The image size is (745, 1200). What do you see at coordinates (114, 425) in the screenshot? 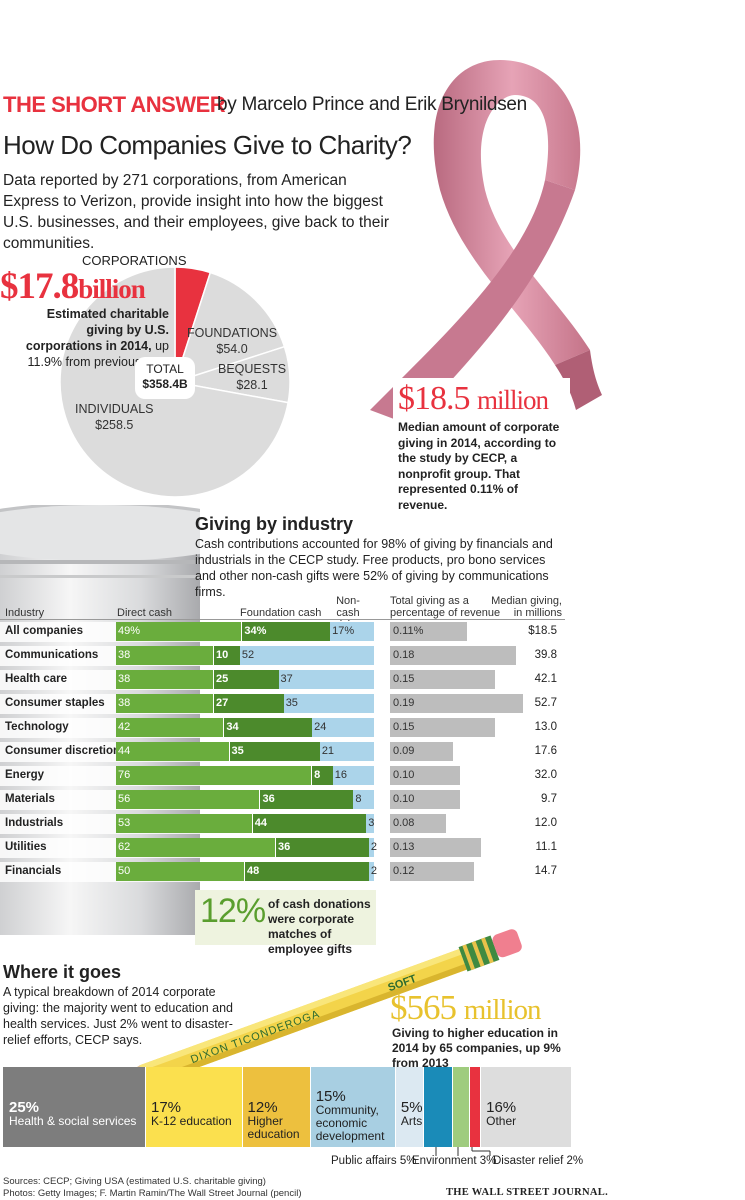
I see `individuals-value: $258.5` at bounding box center [114, 425].